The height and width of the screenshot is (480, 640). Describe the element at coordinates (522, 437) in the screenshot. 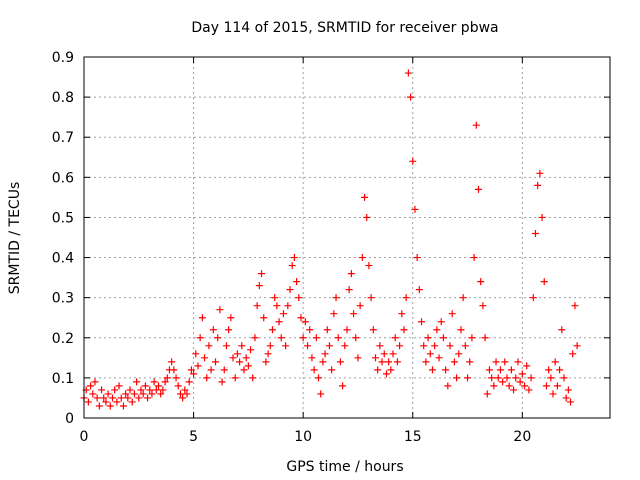

I see `x-tick-label: 20` at that location.